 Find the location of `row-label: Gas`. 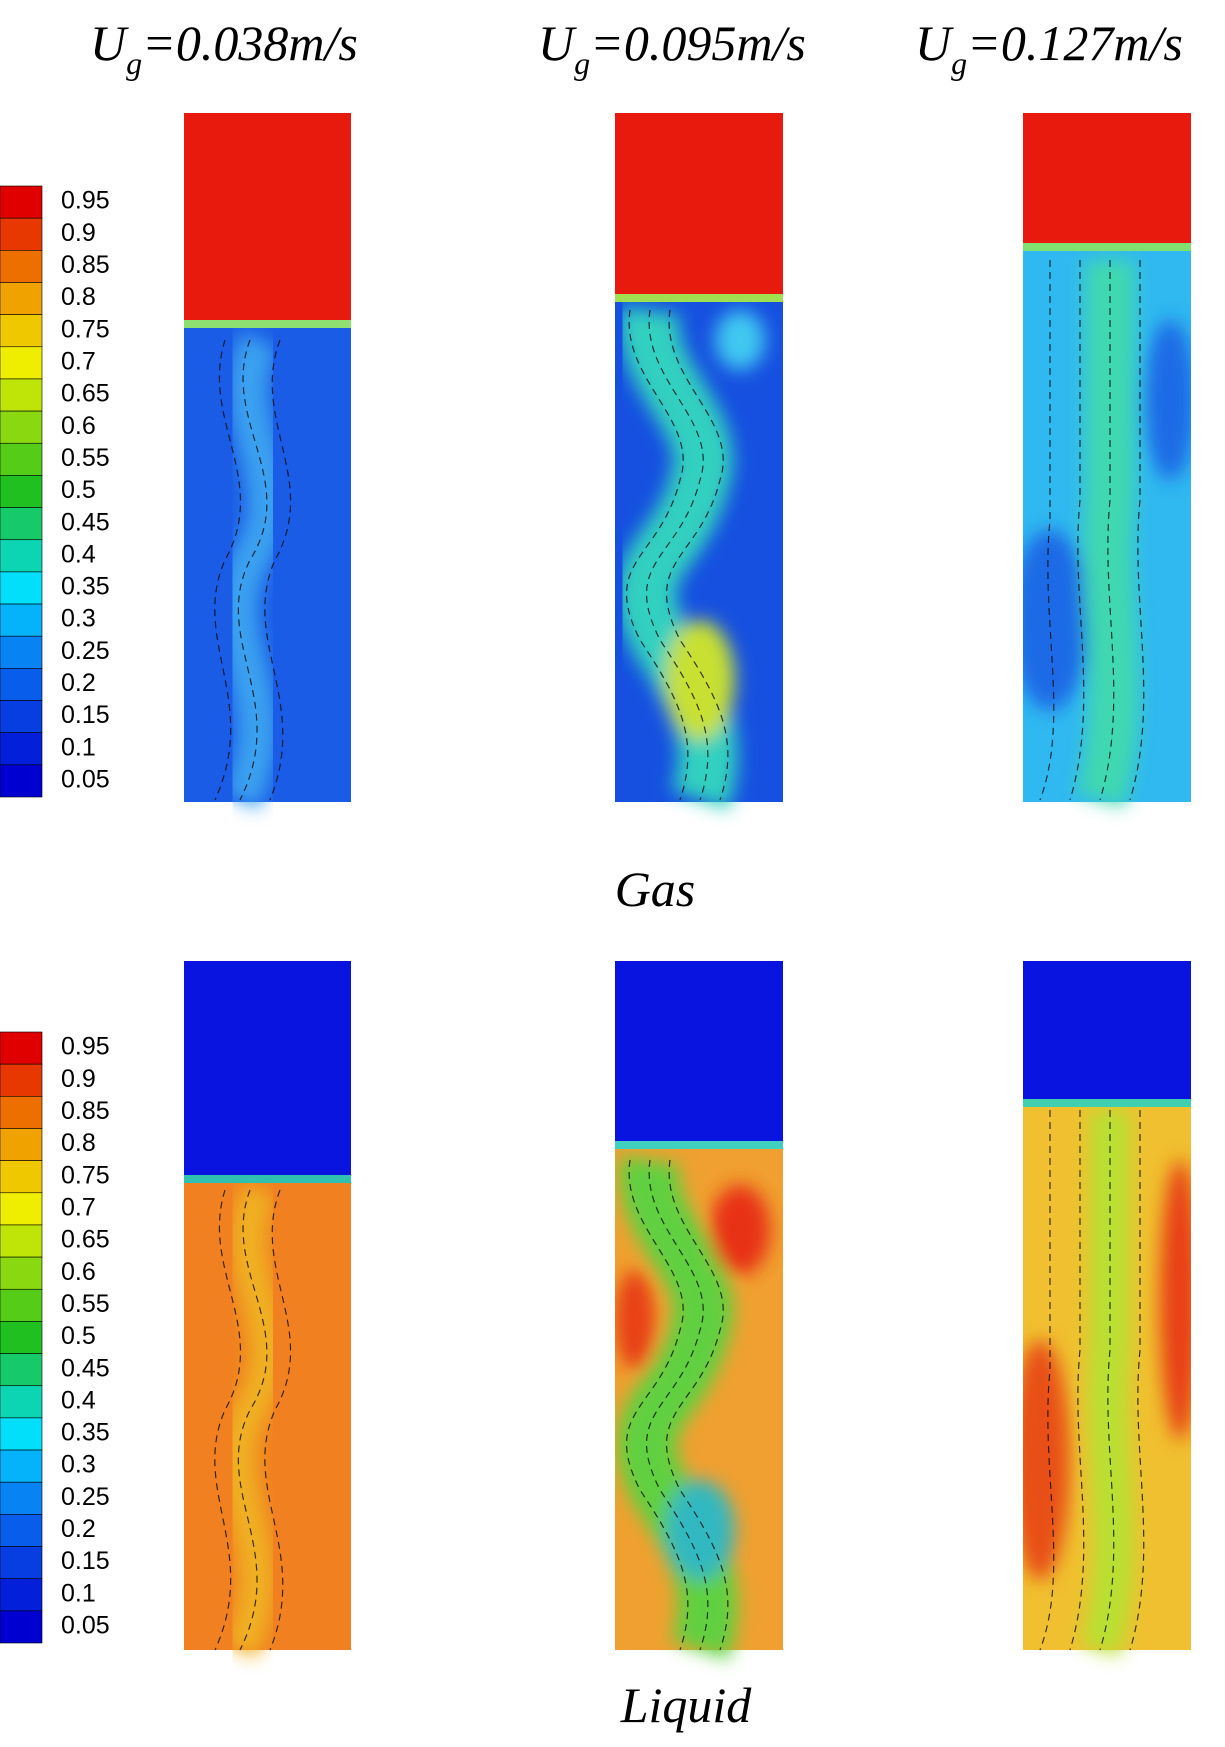

row-label: Gas is located at coordinates (655, 889).